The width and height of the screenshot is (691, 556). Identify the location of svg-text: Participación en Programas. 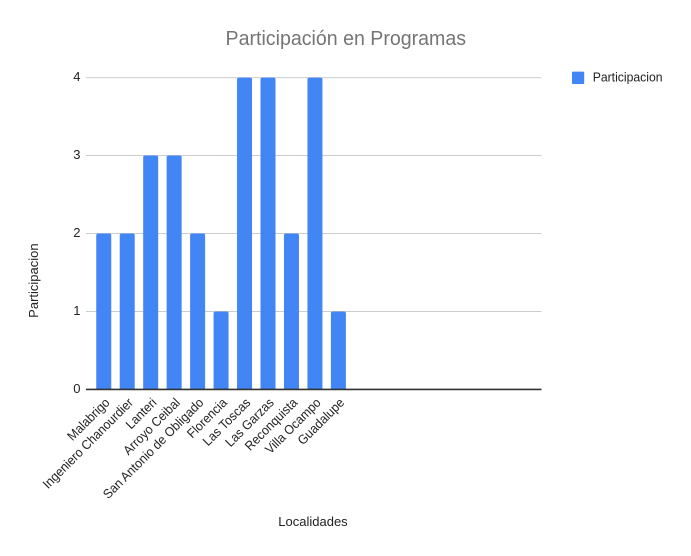
(346, 39).